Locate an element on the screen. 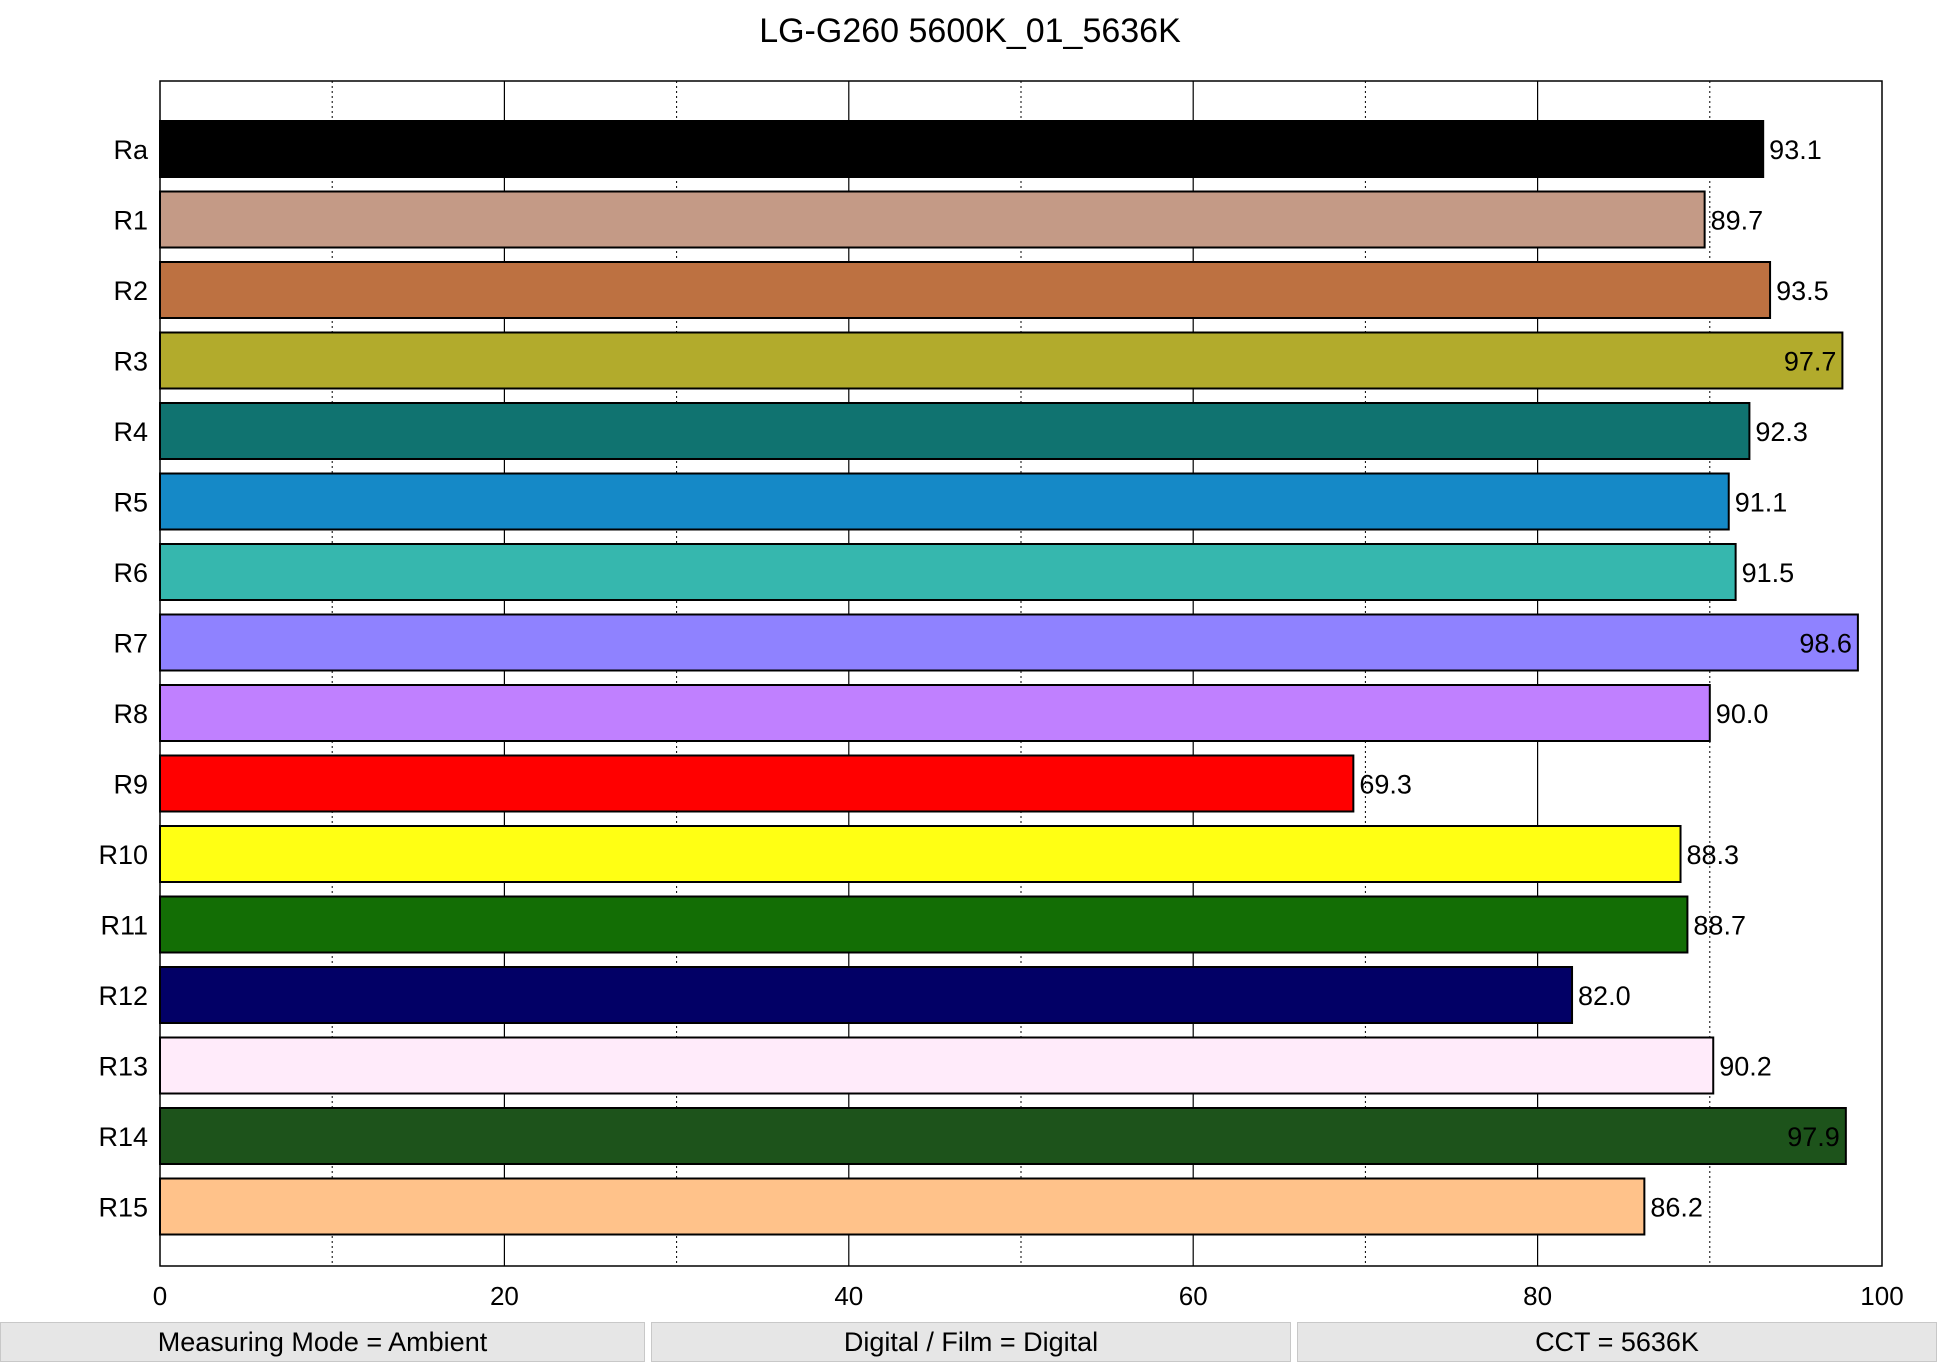 The width and height of the screenshot is (1940, 1366). value-label: 90.2 is located at coordinates (1745, 1067).